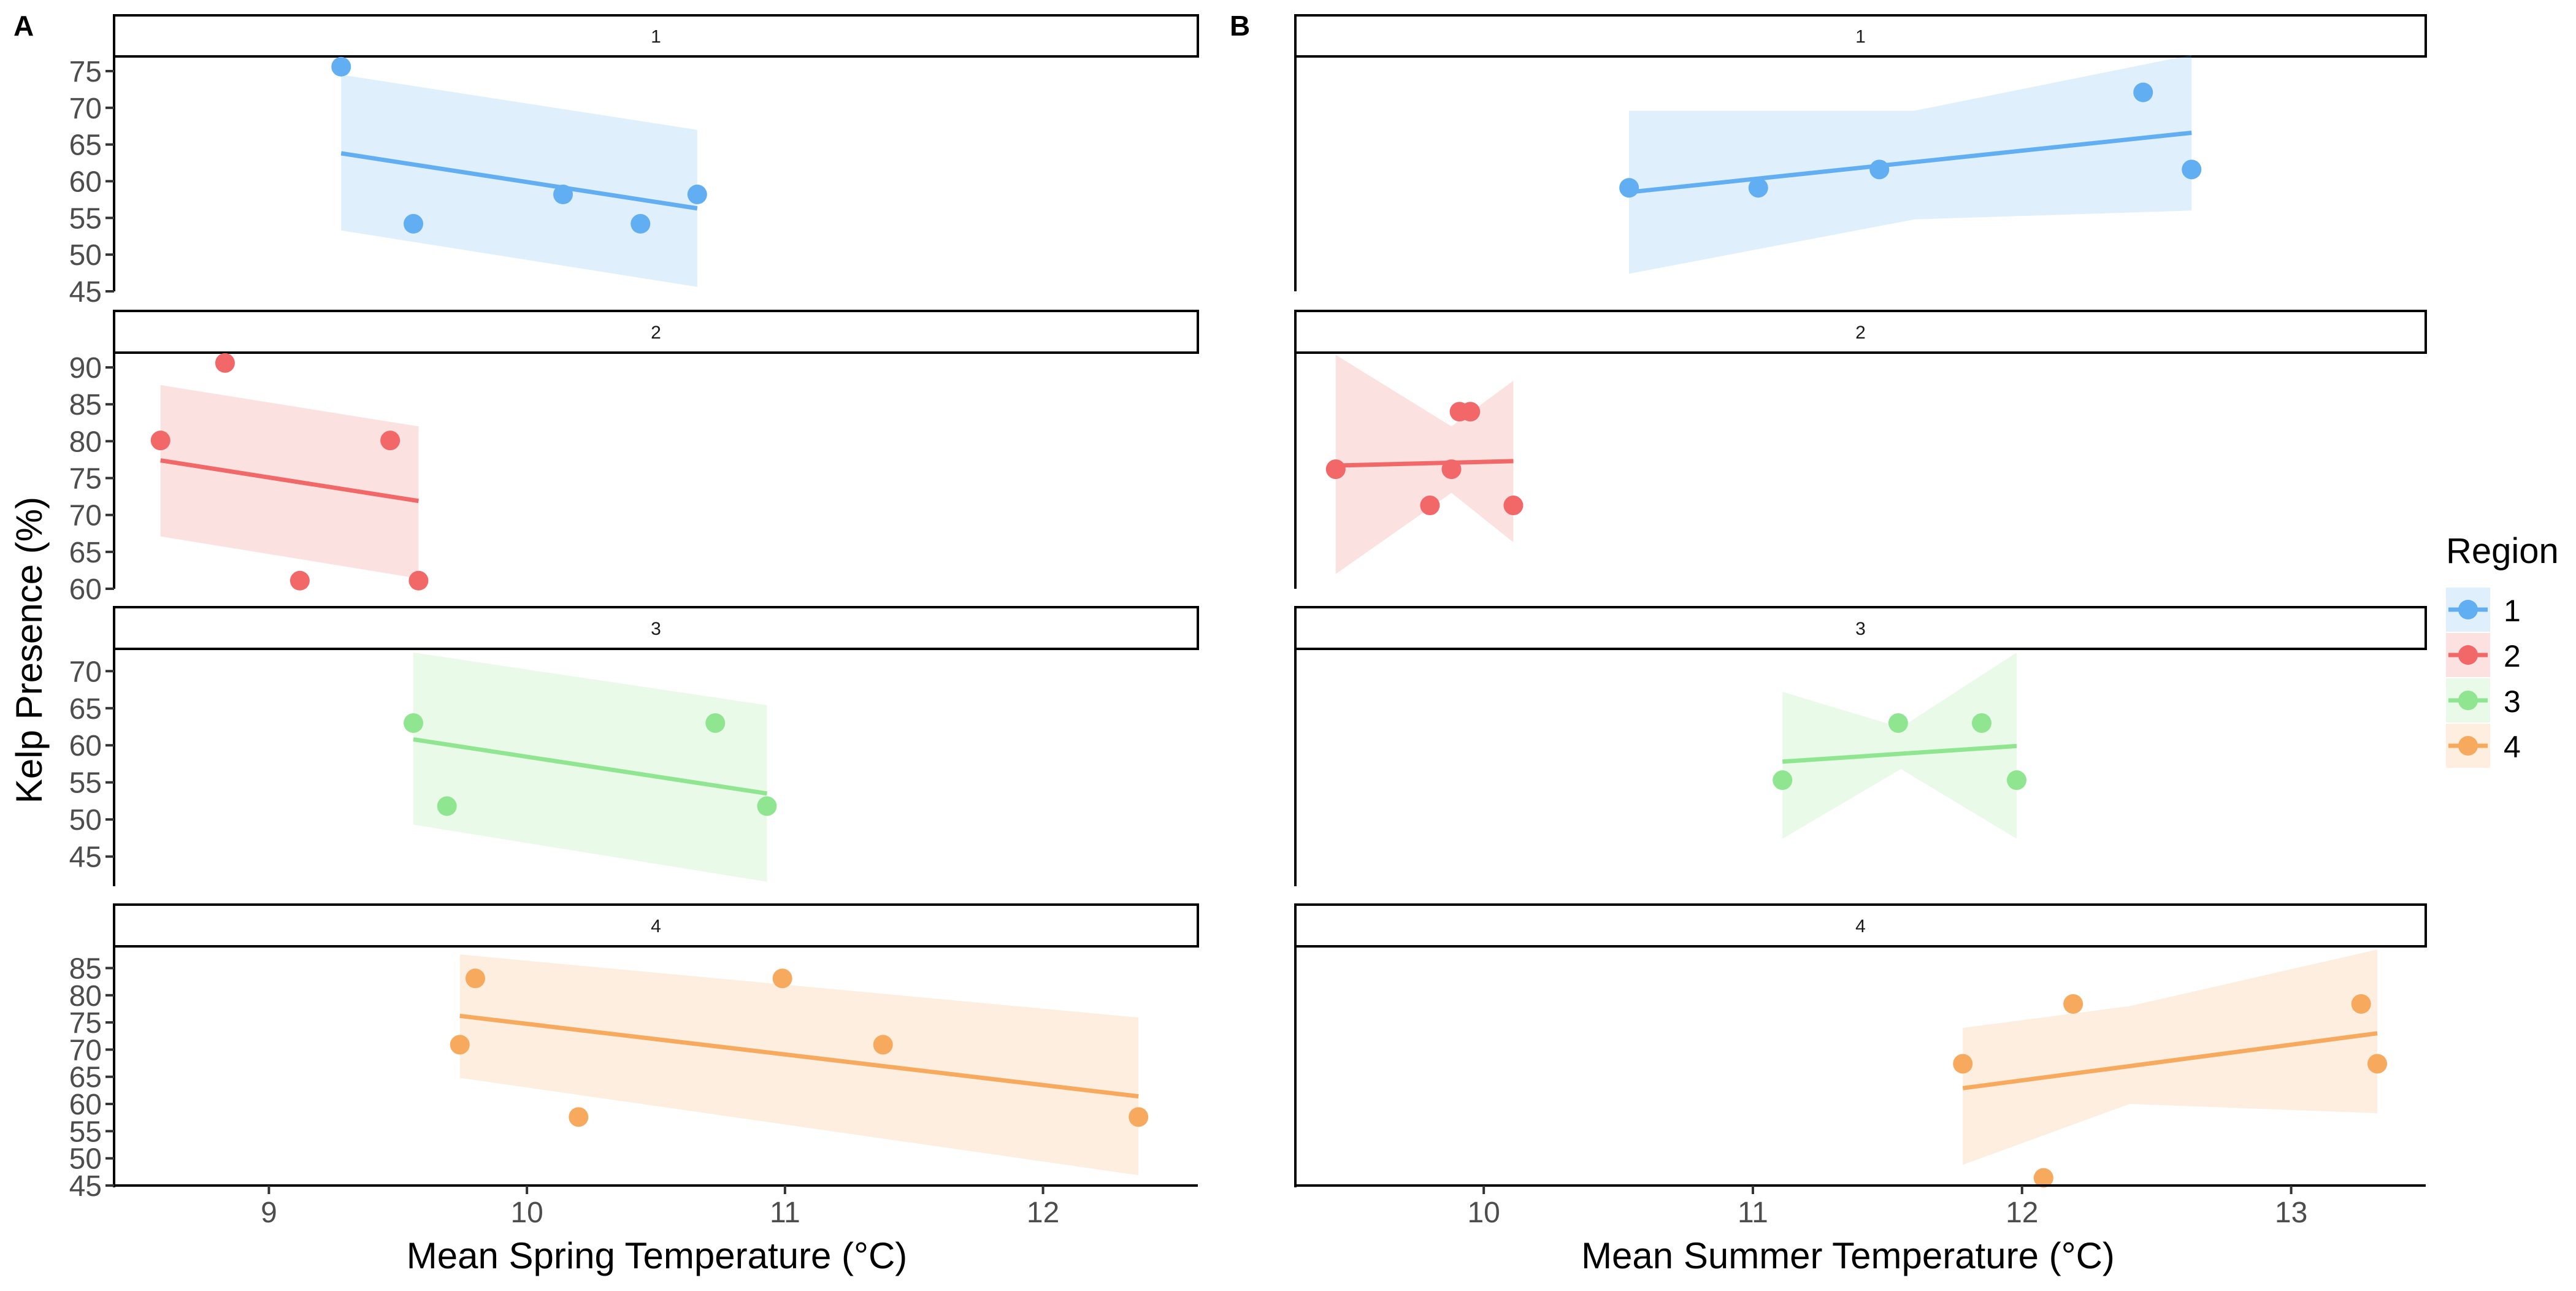  Describe the element at coordinates (2502, 649) in the screenshot. I see `legend: Region 1 2 3 4` at that location.